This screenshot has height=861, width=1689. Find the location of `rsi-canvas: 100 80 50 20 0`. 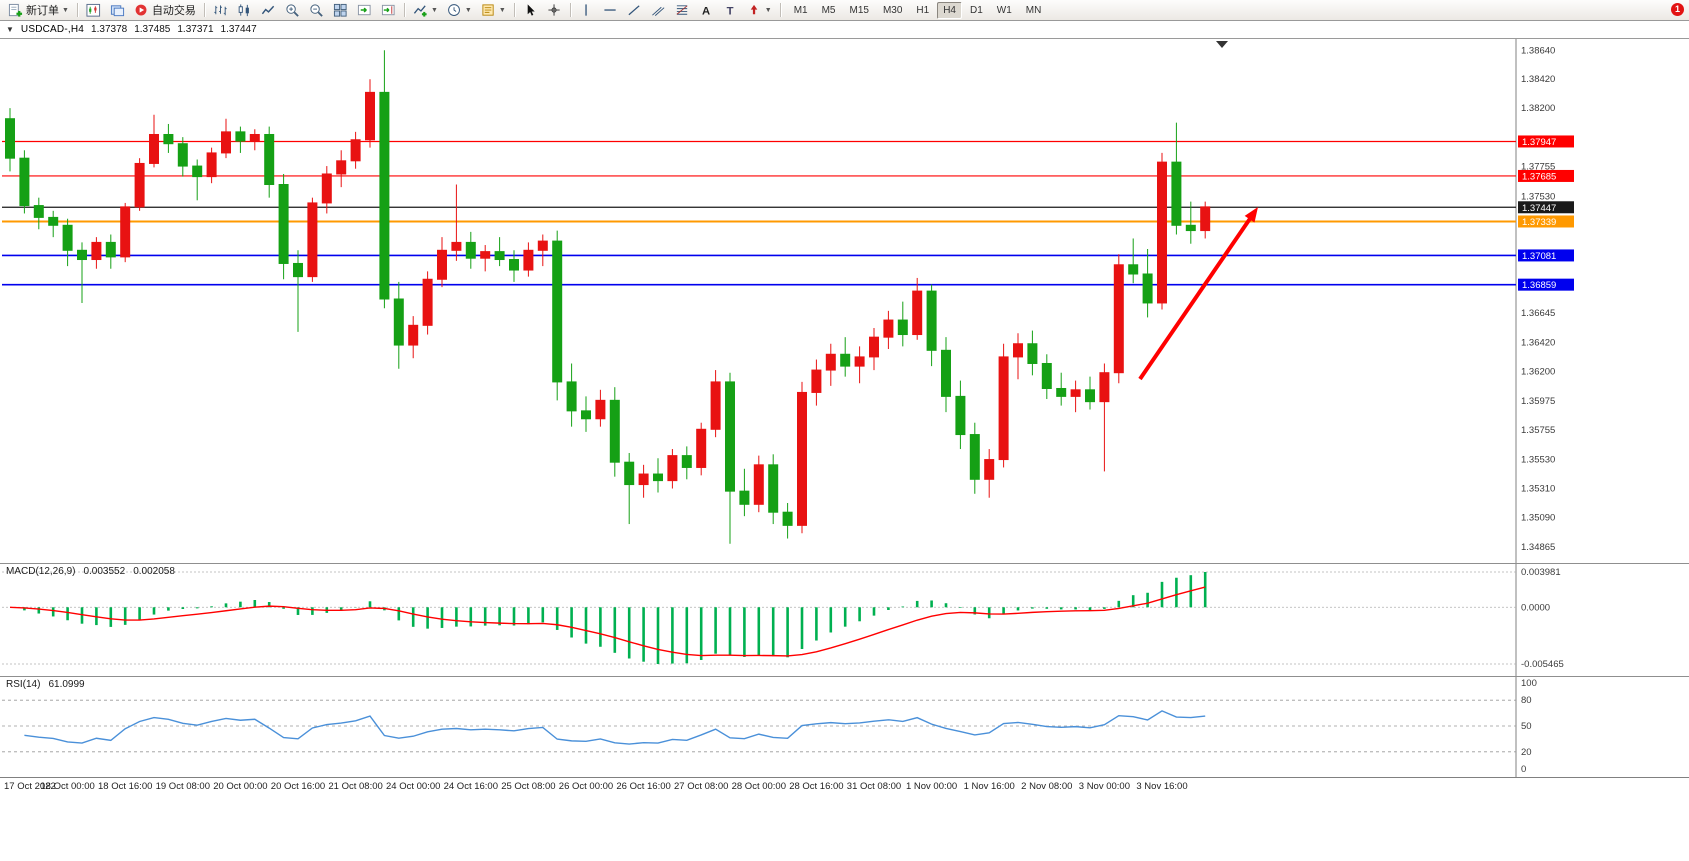

rsi-canvas: 100 80 50 20 0 is located at coordinates (844, 727).